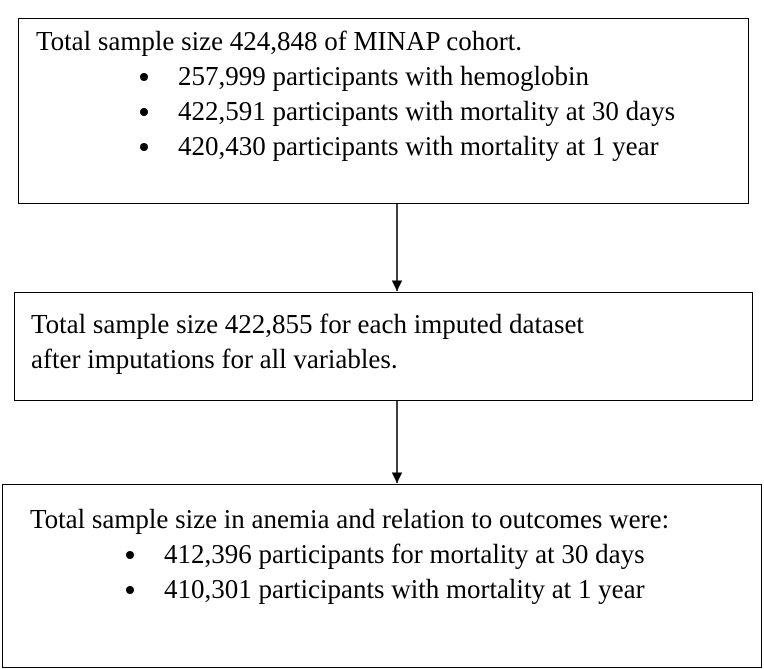 This screenshot has width=764, height=669. Describe the element at coordinates (392, 76) in the screenshot. I see `bullet: 257,999 participants with hemoglobin` at that location.